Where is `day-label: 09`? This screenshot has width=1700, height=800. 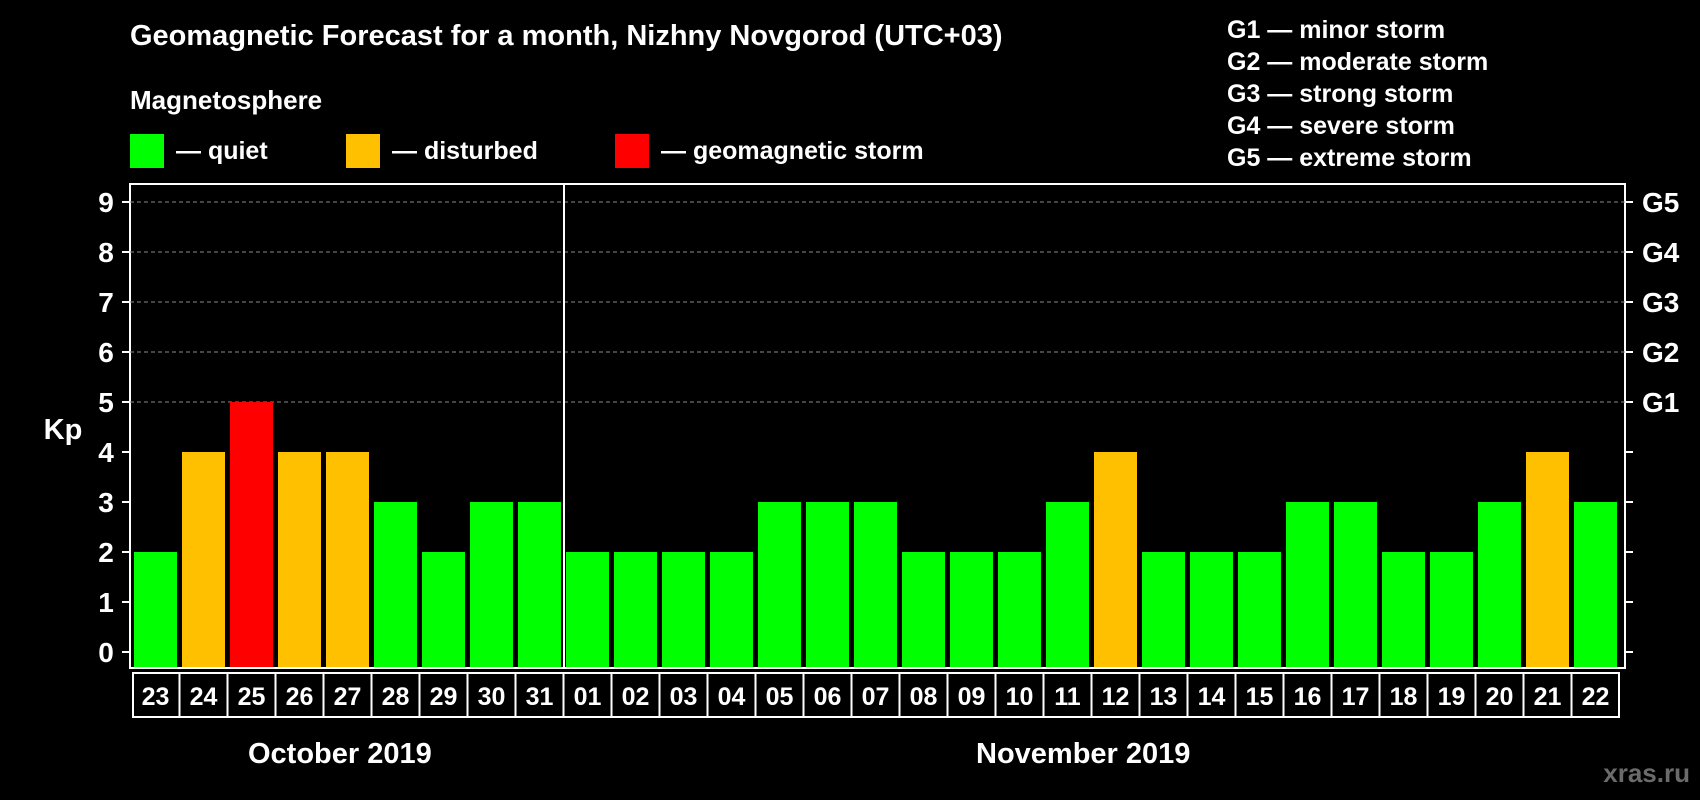
day-label: 09 is located at coordinates (972, 697).